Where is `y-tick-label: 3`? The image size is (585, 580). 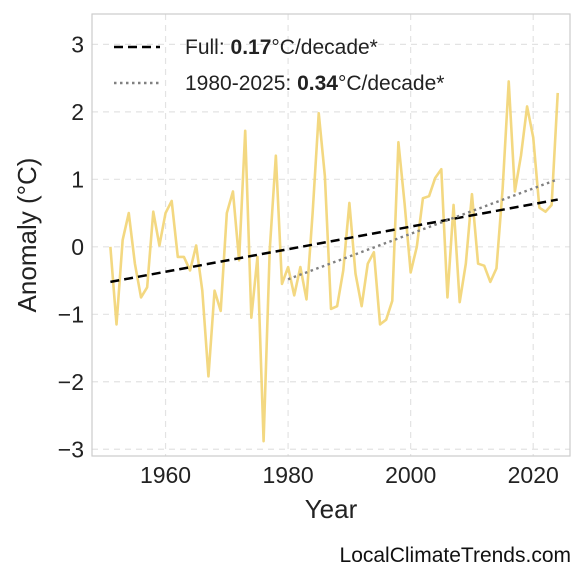
y-tick-label: 3 is located at coordinates (77, 44).